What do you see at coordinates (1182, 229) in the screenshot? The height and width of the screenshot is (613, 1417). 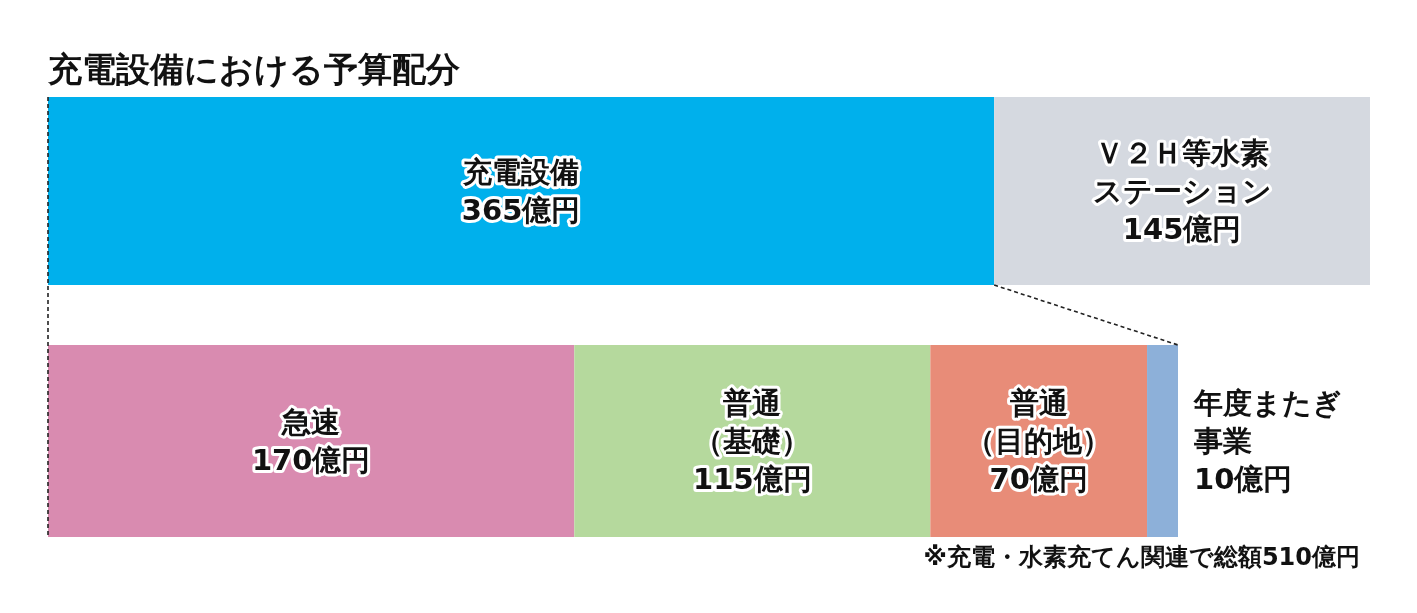 I see `data-label: 145億円` at bounding box center [1182, 229].